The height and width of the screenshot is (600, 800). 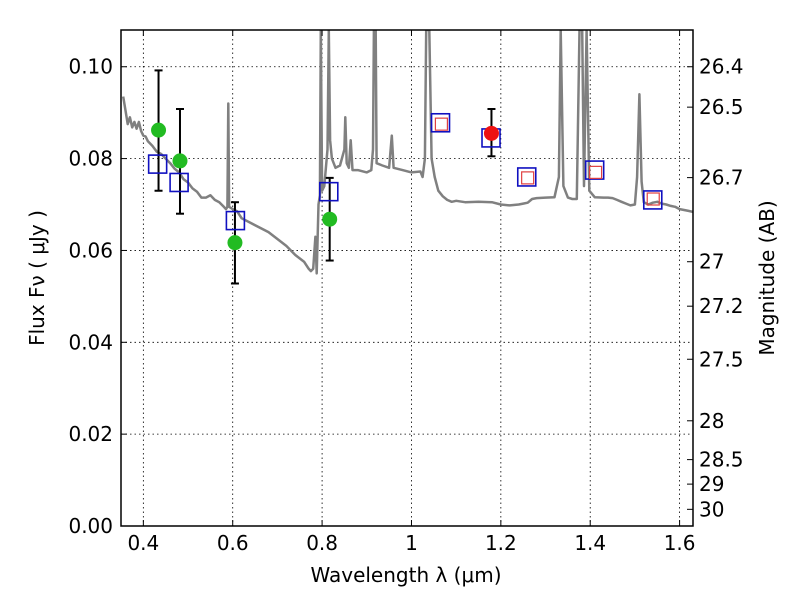 What do you see at coordinates (590, 543) in the screenshot?
I see `x-tick-label: 1.4` at bounding box center [590, 543].